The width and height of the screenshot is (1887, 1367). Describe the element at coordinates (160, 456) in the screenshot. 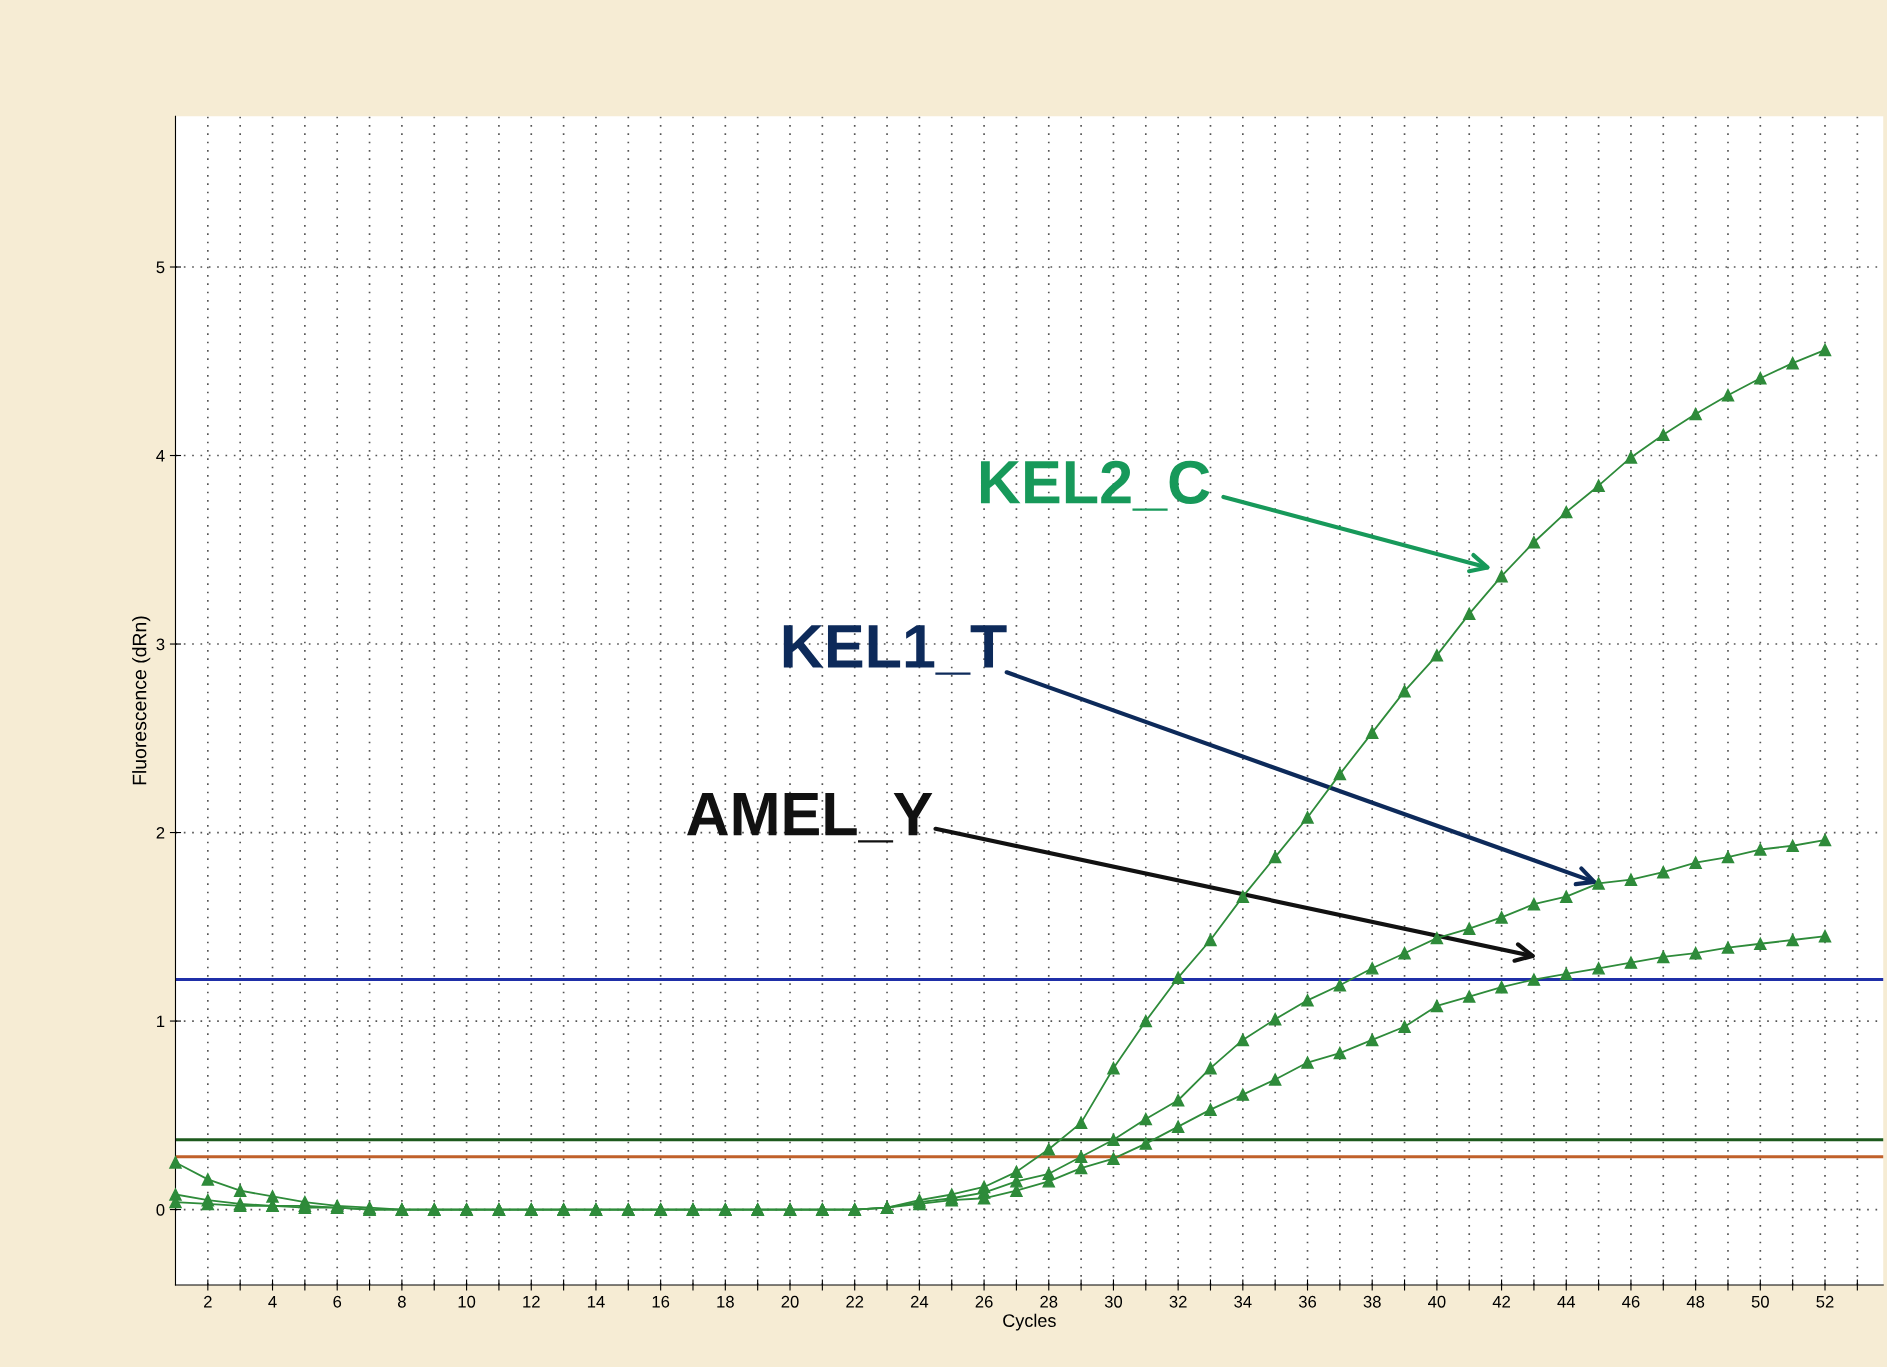

I see `y-tick-label: 4` at that location.